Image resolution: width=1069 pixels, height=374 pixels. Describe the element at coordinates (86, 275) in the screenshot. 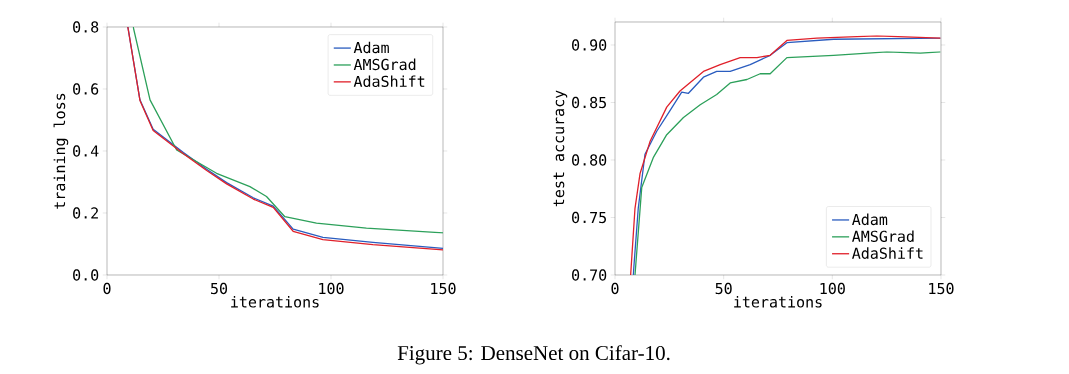

I see `y-tick-label: 0.0` at that location.